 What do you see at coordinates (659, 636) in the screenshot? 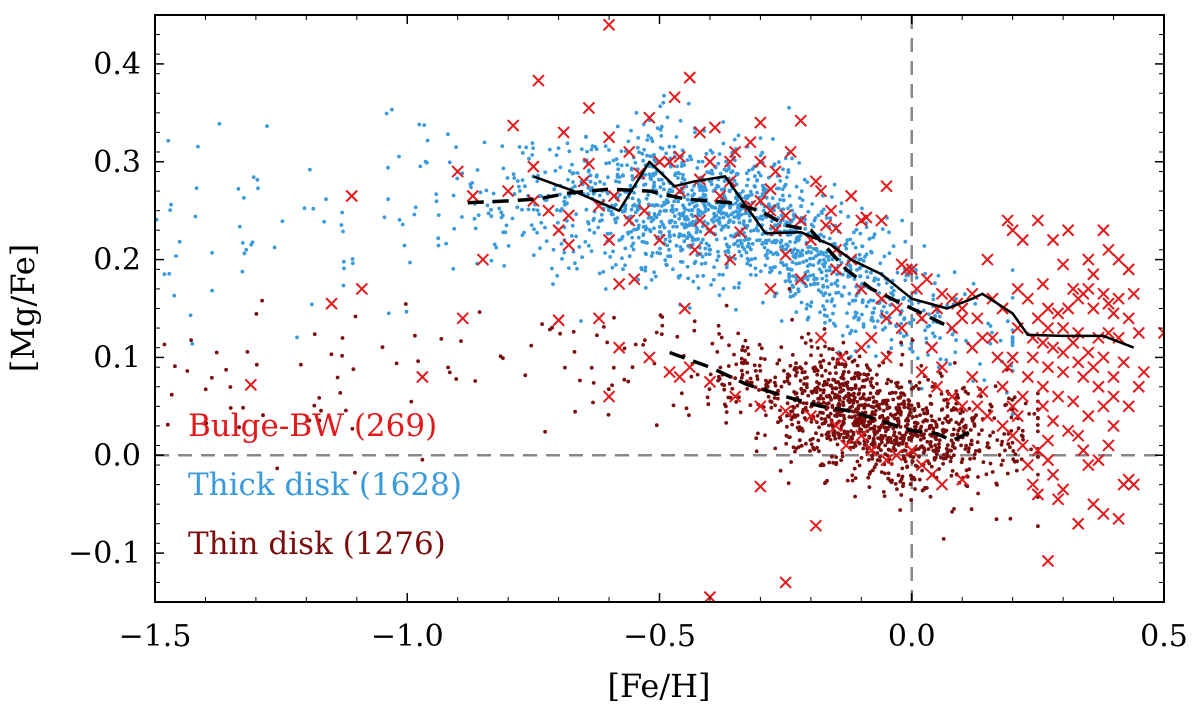
I see `x-tick-label: −0.5` at bounding box center [659, 636].